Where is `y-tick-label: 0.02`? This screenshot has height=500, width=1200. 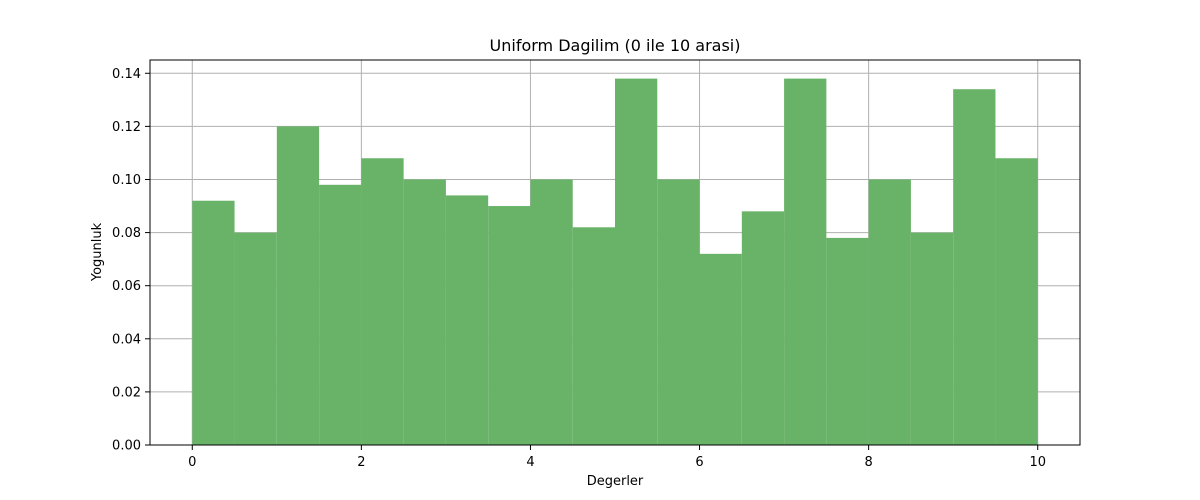
y-tick-label: 0.02 is located at coordinates (126, 392).